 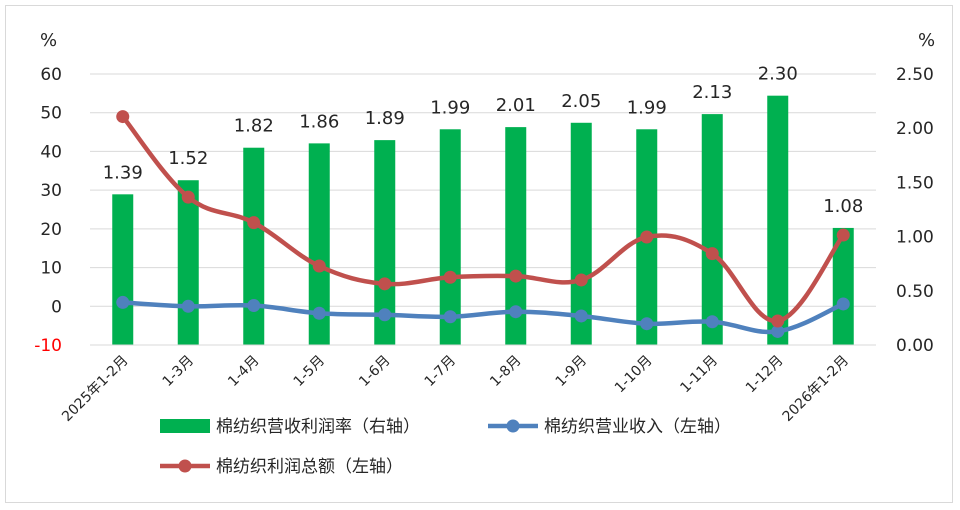 I want to click on left-tick-label: 10, so click(x=51, y=269).